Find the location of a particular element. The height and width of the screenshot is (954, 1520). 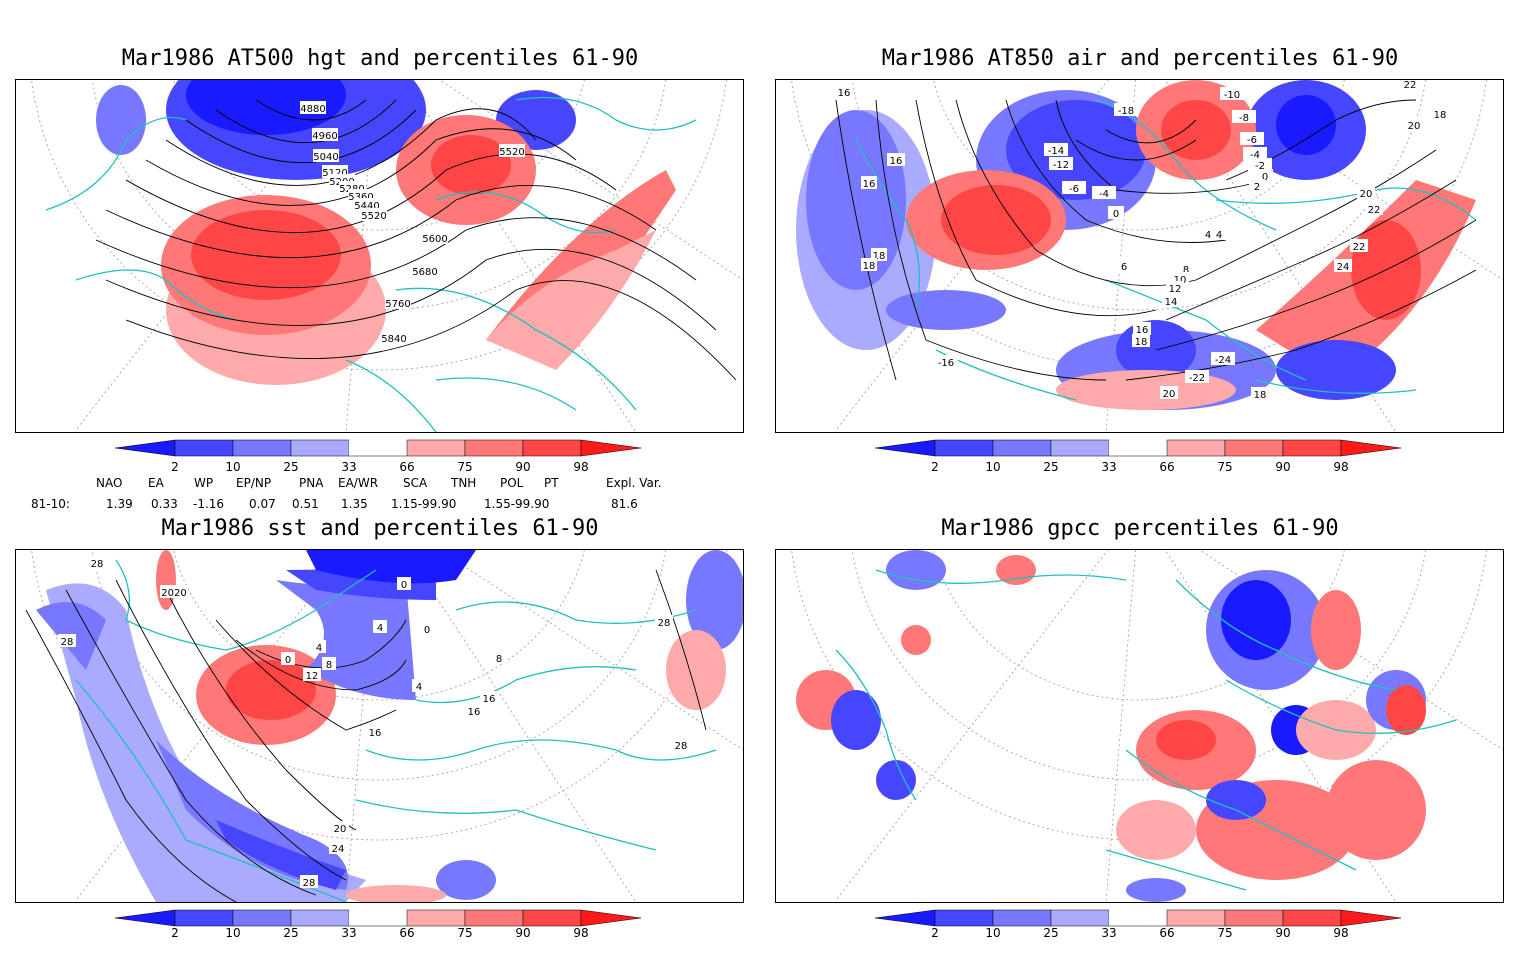

colorbar-hgt: 2 10 25 33 66 75 90 98 is located at coordinates (379, 461).